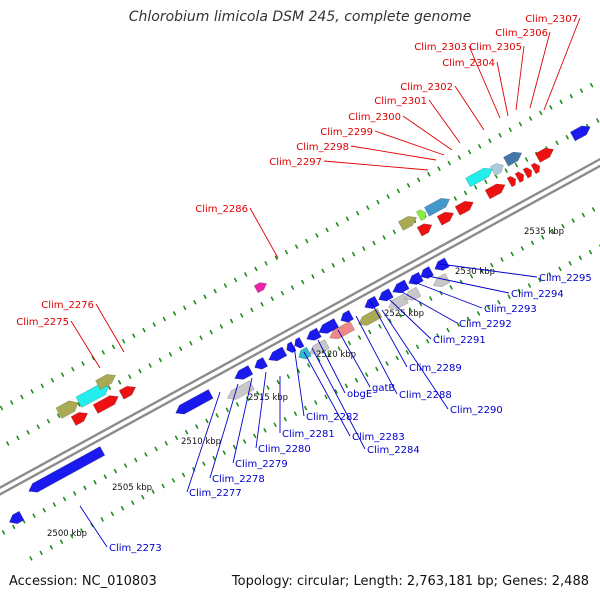  I want to click on gene-label-clim-2284: Clim_2284, so click(393, 450).